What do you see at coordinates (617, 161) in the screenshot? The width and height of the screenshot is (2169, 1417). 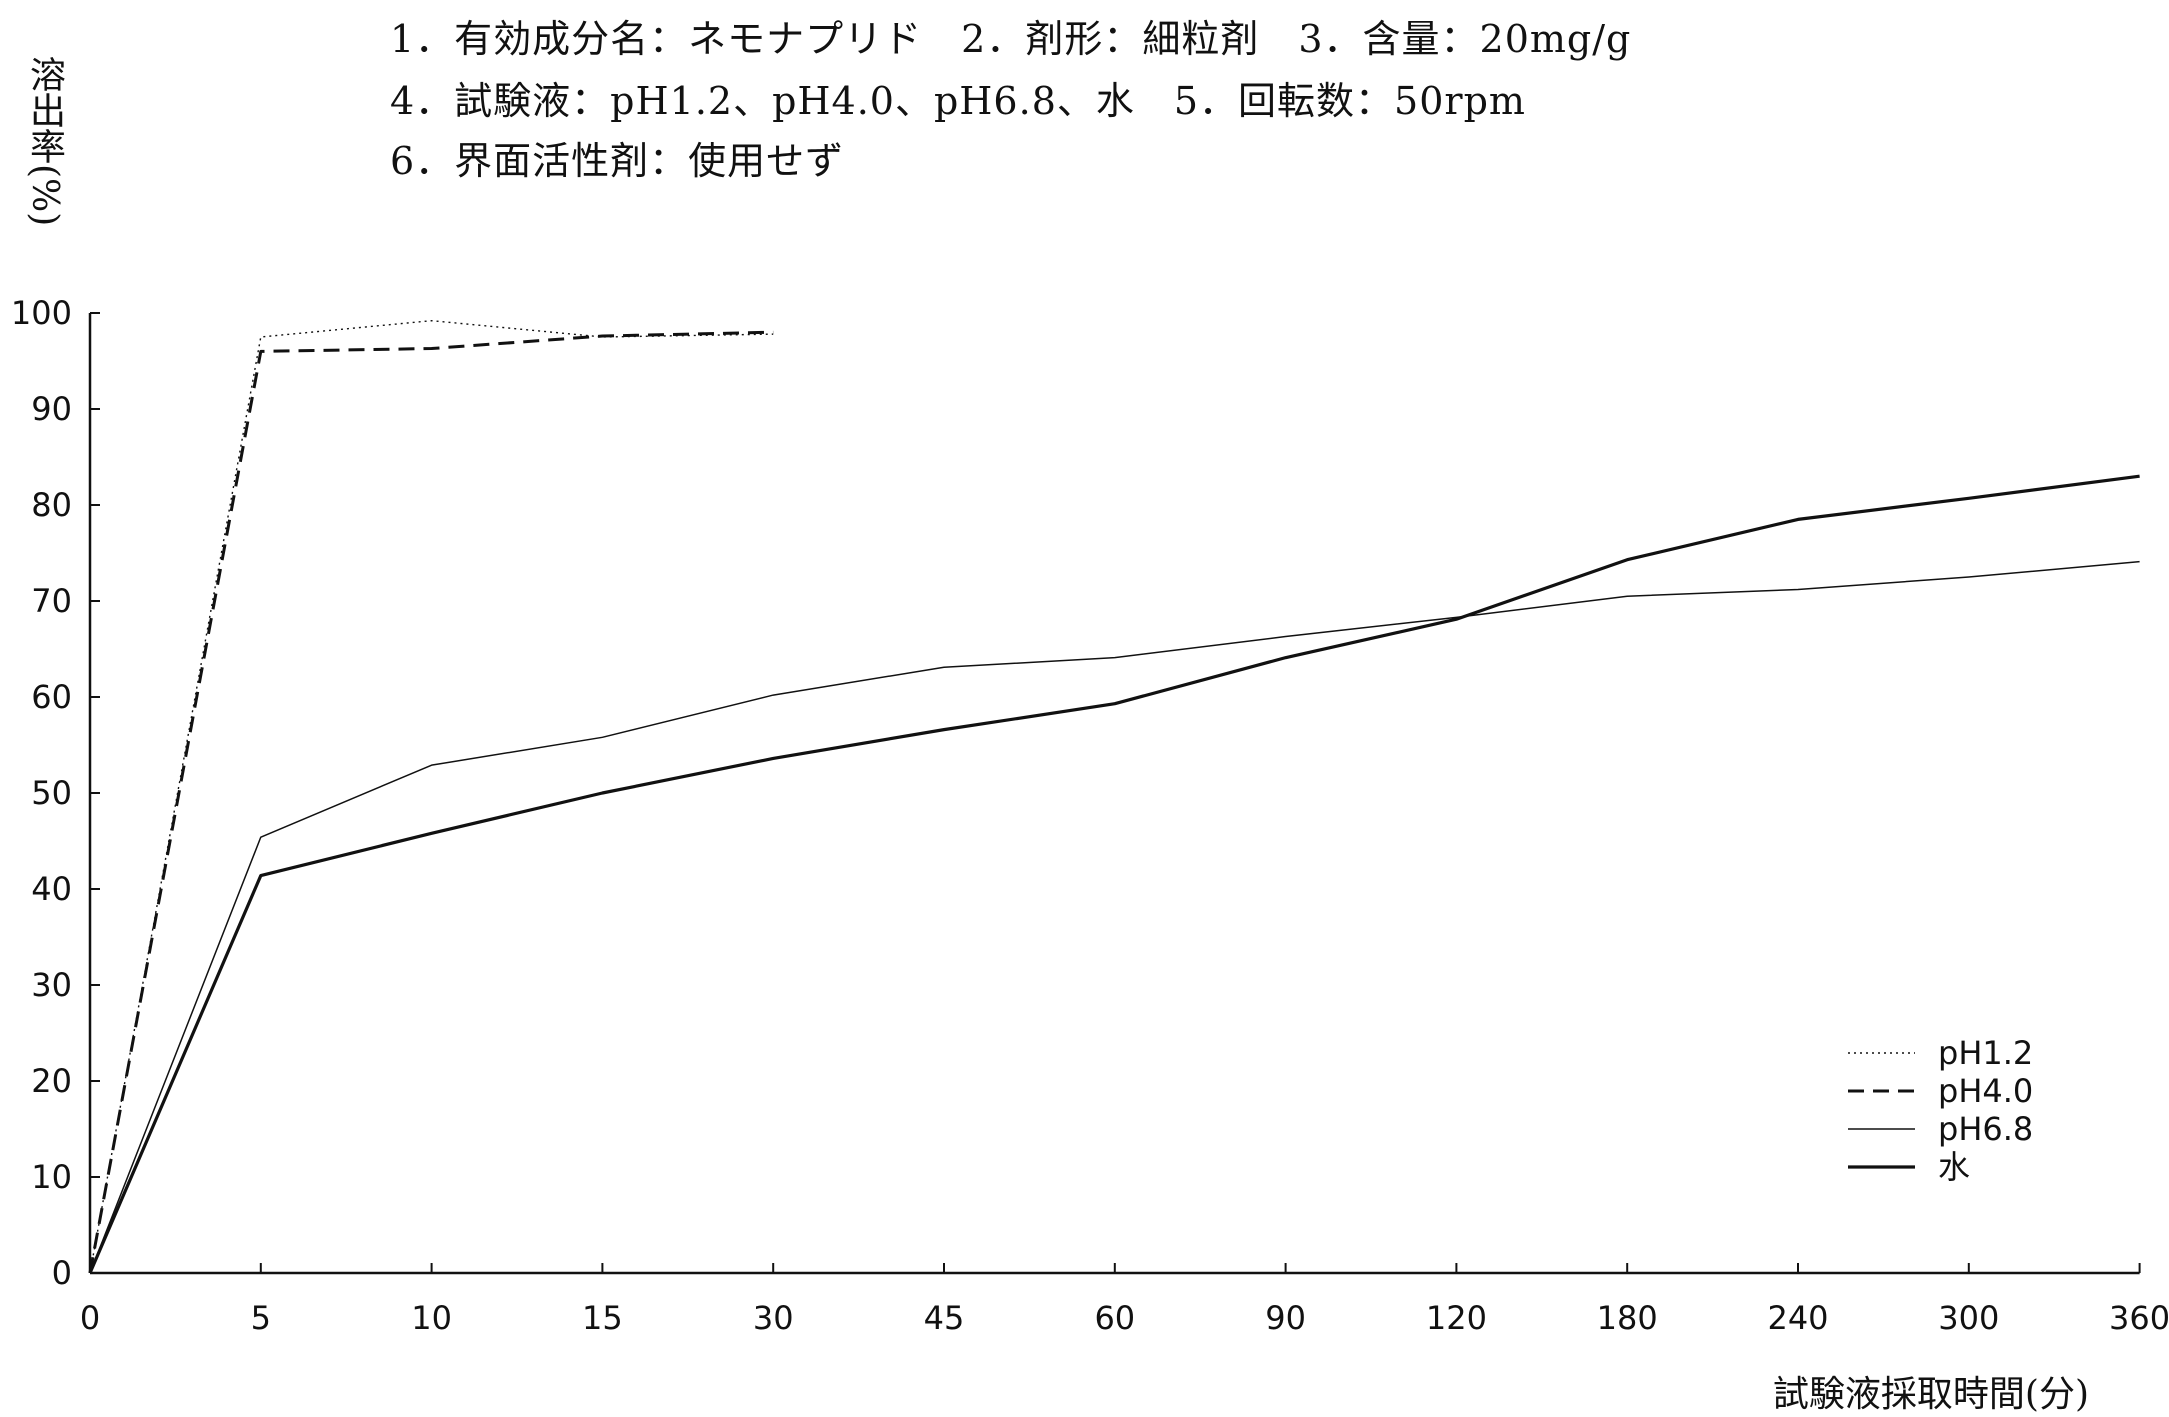 I see `test-condition-line-3: 6．界面活性剤：使用せず` at bounding box center [617, 161].